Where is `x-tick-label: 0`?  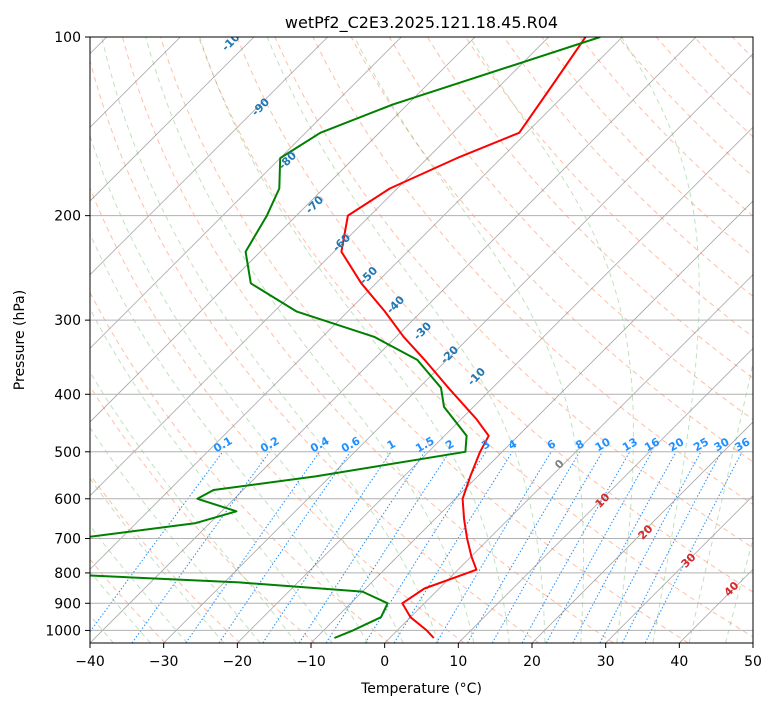 x-tick-label: 0 is located at coordinates (384, 662).